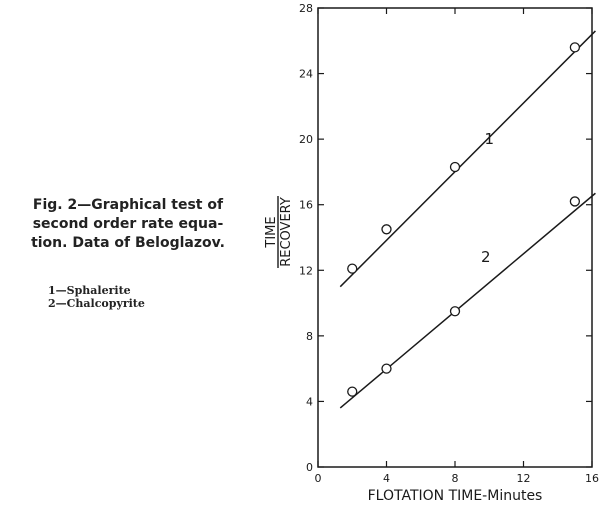 The image size is (600, 507). What do you see at coordinates (489, 139) in the screenshot?
I see `series-1-label: 1` at bounding box center [489, 139].